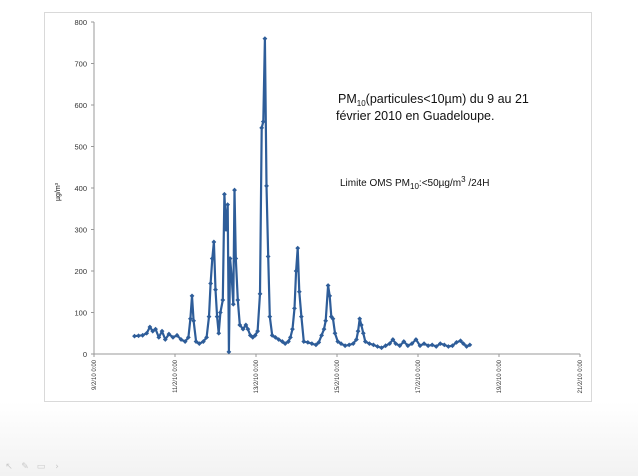 The width and height of the screenshot is (638, 476). Describe the element at coordinates (440, 183) in the screenshot. I see `limit-text-2: :<50µg/m` at that location.